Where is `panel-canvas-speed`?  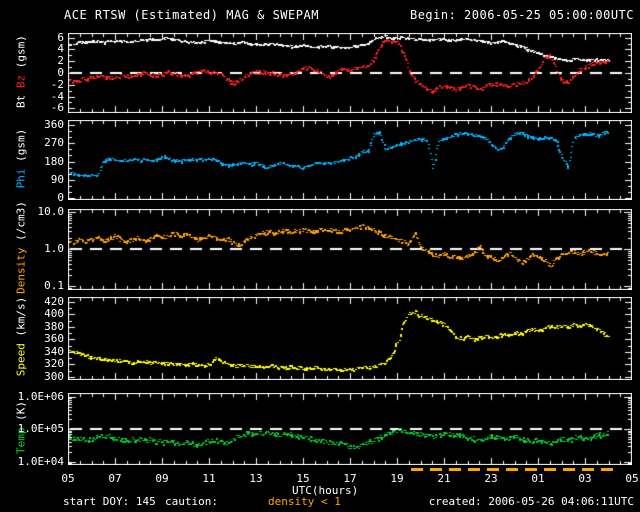 panel-canvas-speed is located at coordinates (350, 338).